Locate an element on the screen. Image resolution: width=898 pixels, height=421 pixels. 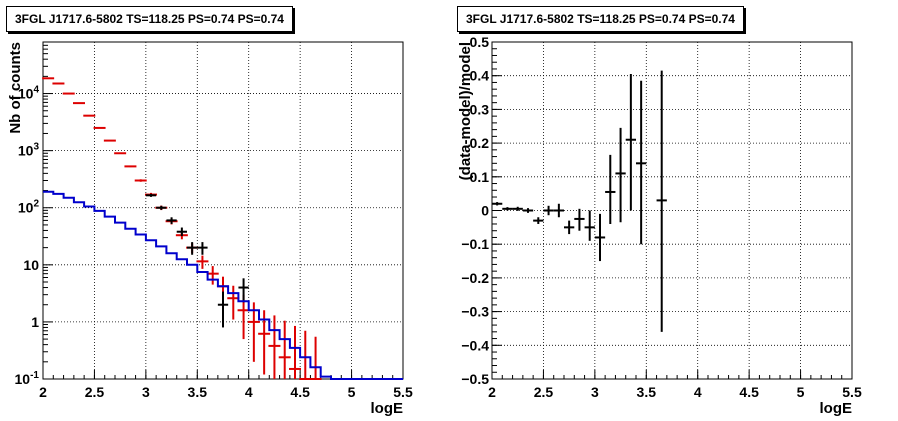
y-tick-label: −0.5 is located at coordinates (475, 379).